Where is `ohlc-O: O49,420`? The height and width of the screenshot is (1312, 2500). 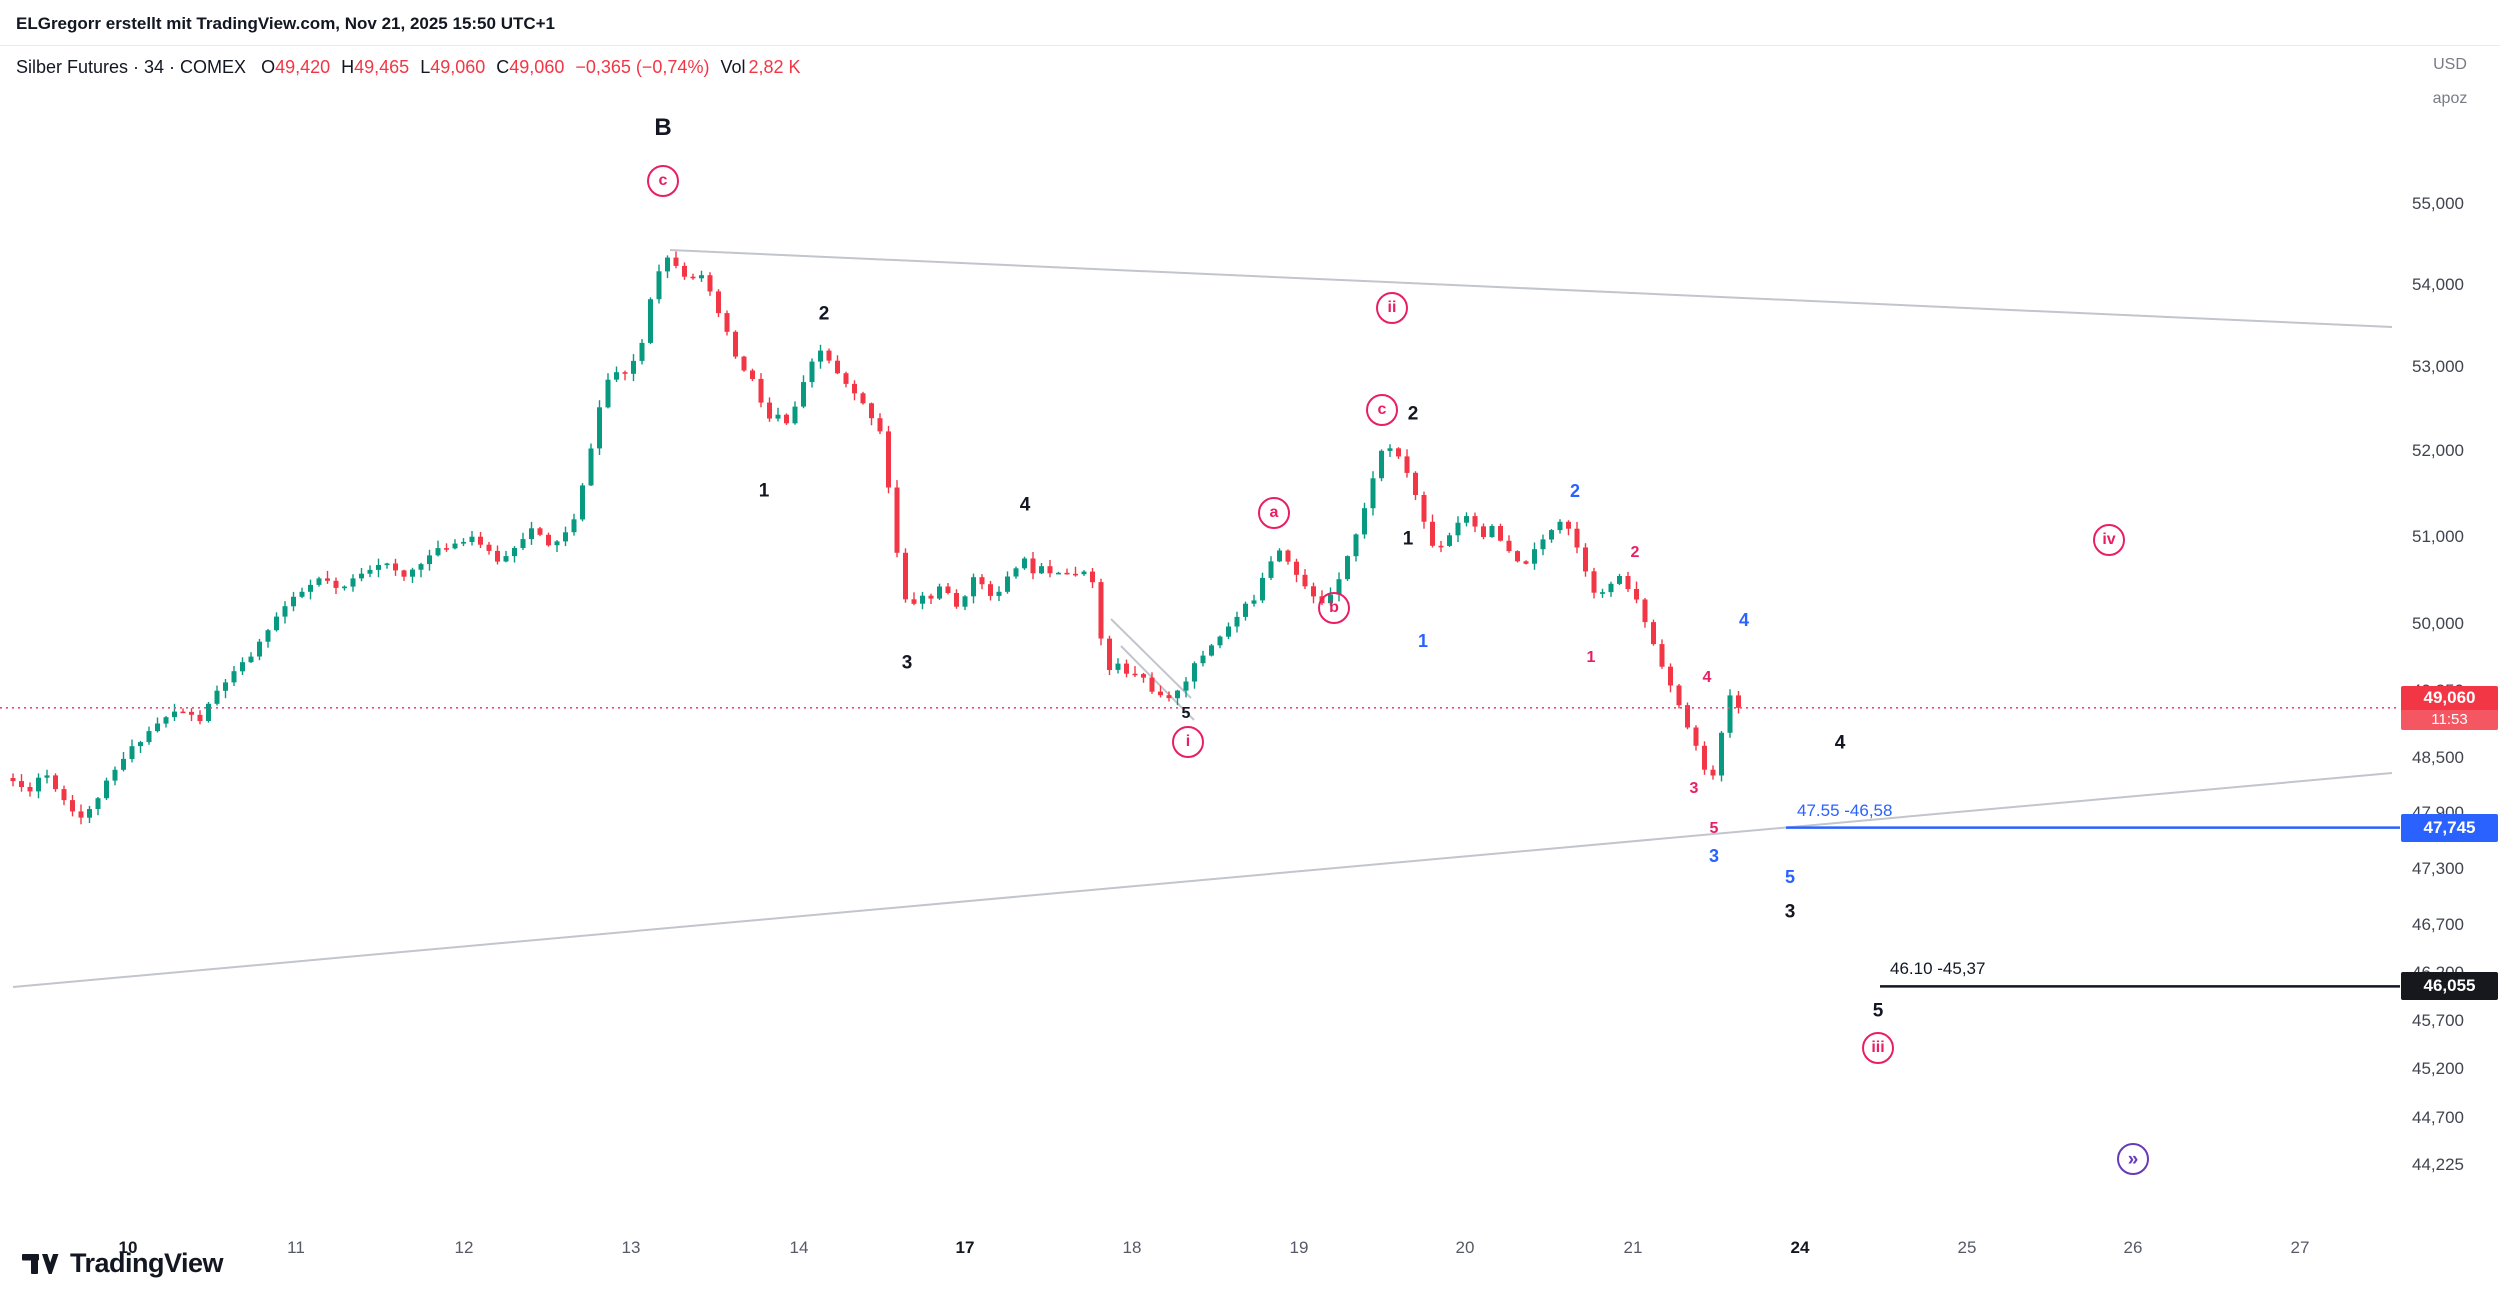
ohlc-O: O49,420 is located at coordinates (296, 67).